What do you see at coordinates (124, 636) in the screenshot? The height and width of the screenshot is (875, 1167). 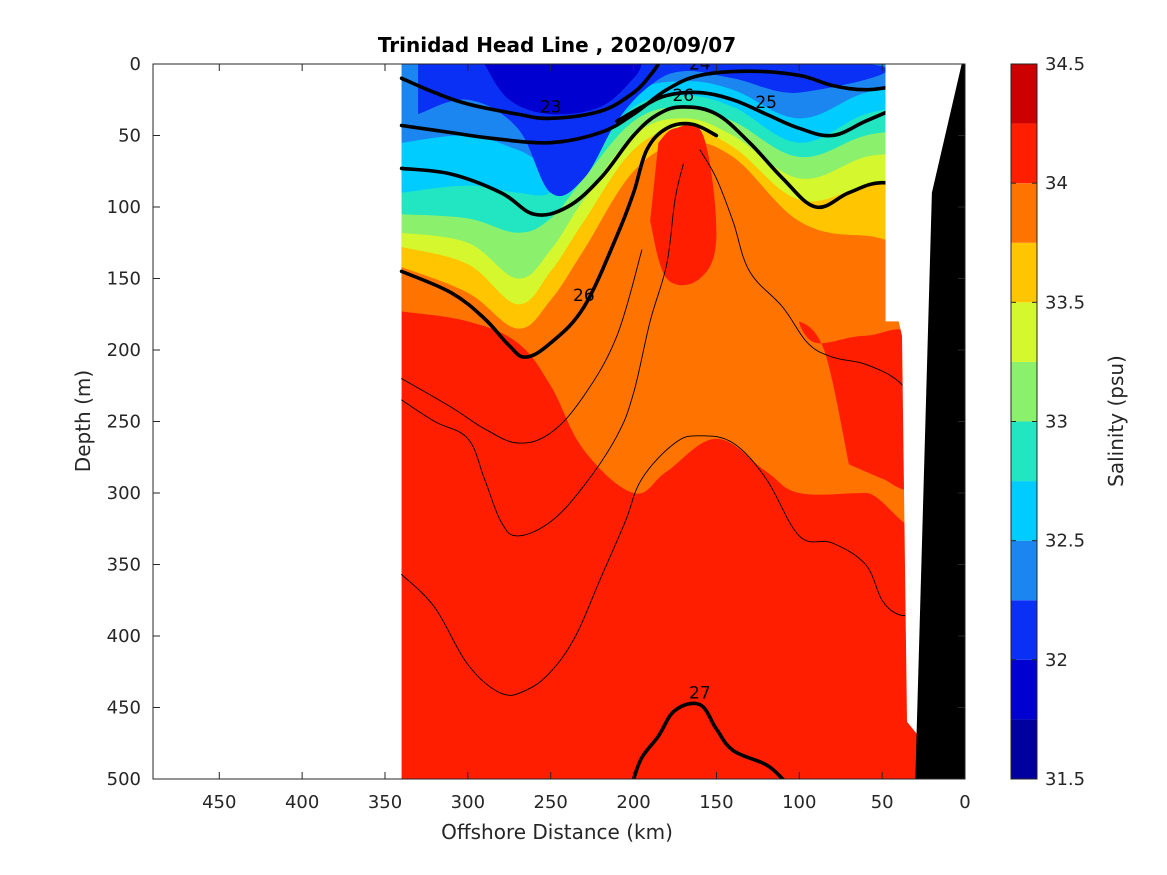 I see `y-tick-label: 400` at bounding box center [124, 636].